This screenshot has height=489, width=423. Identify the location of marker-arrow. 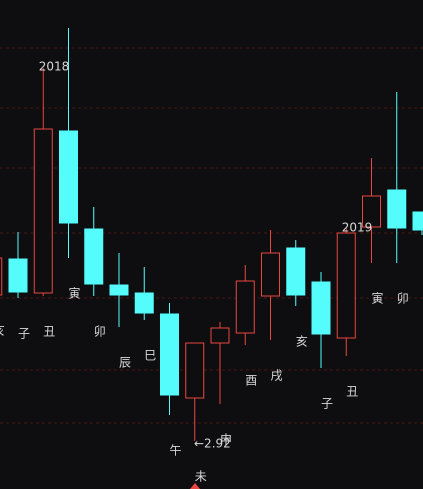
(195, 486).